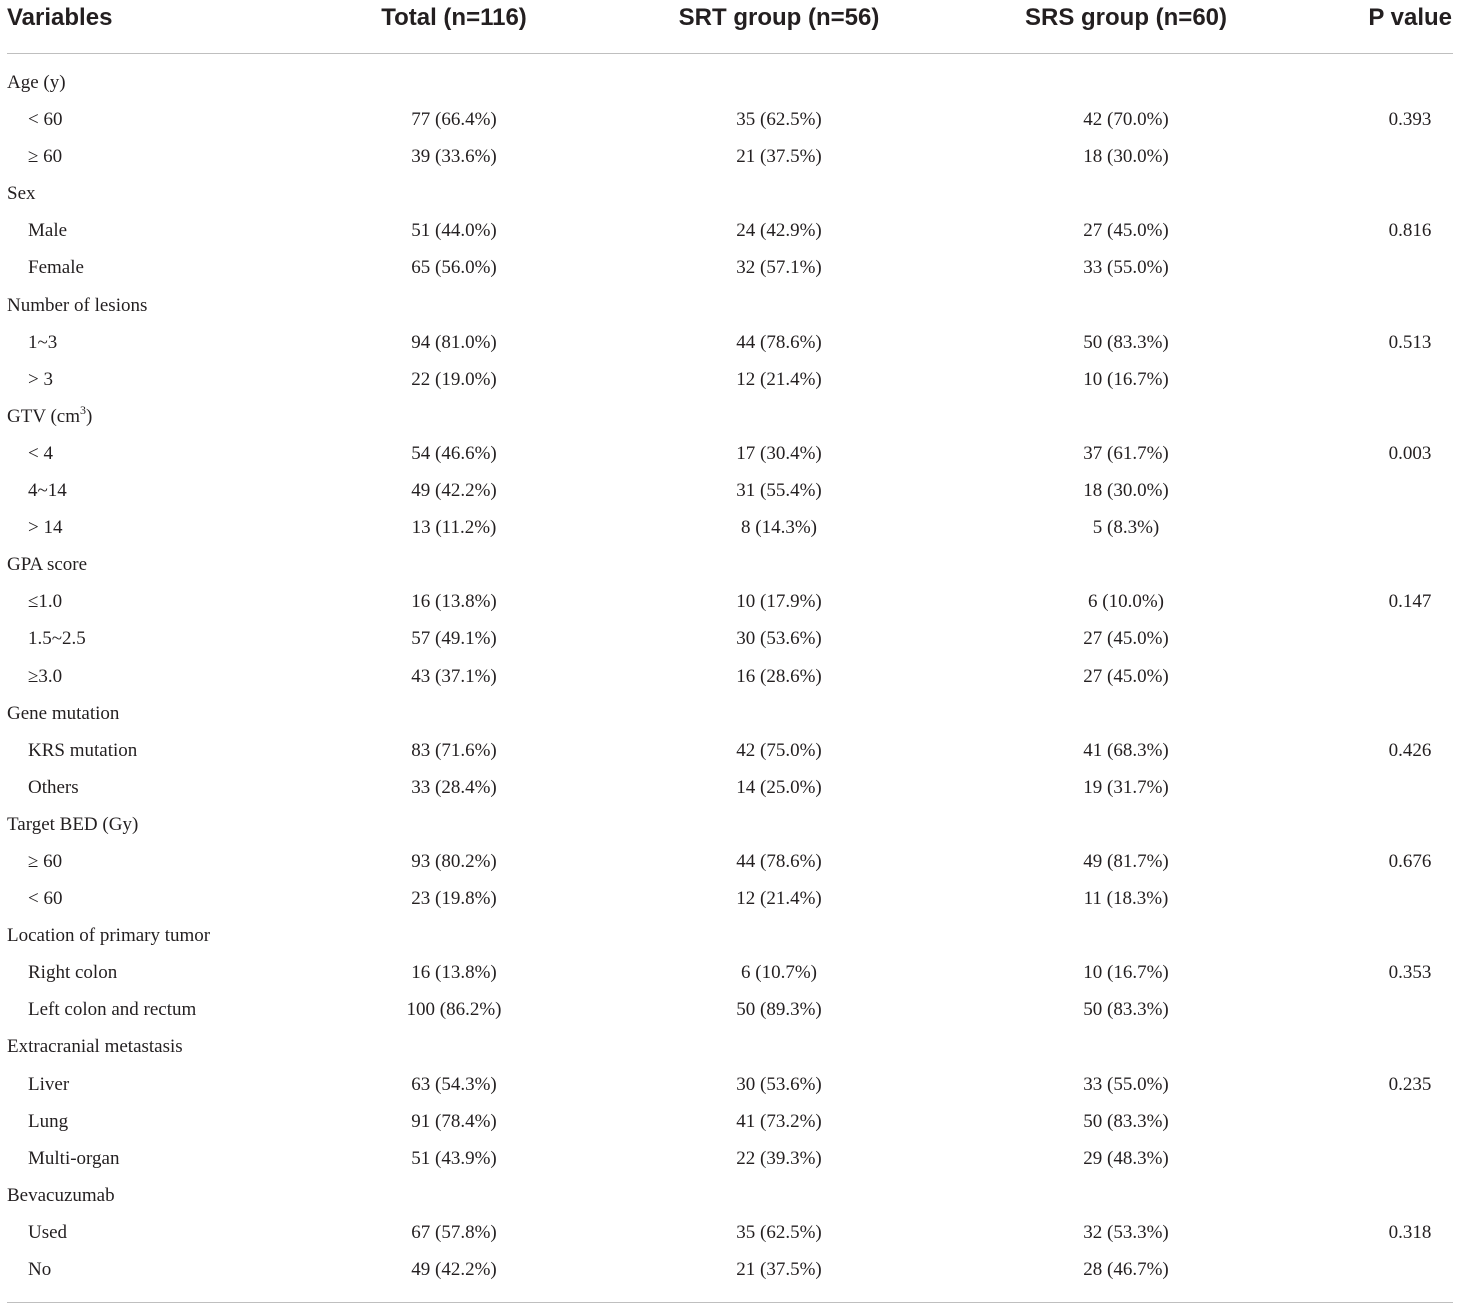 The height and width of the screenshot is (1310, 1460). What do you see at coordinates (730, 1123) in the screenshot?
I see `table-row: Lung 91 (78.4%) 41 (73.2%) 50 (83.3%)` at bounding box center [730, 1123].